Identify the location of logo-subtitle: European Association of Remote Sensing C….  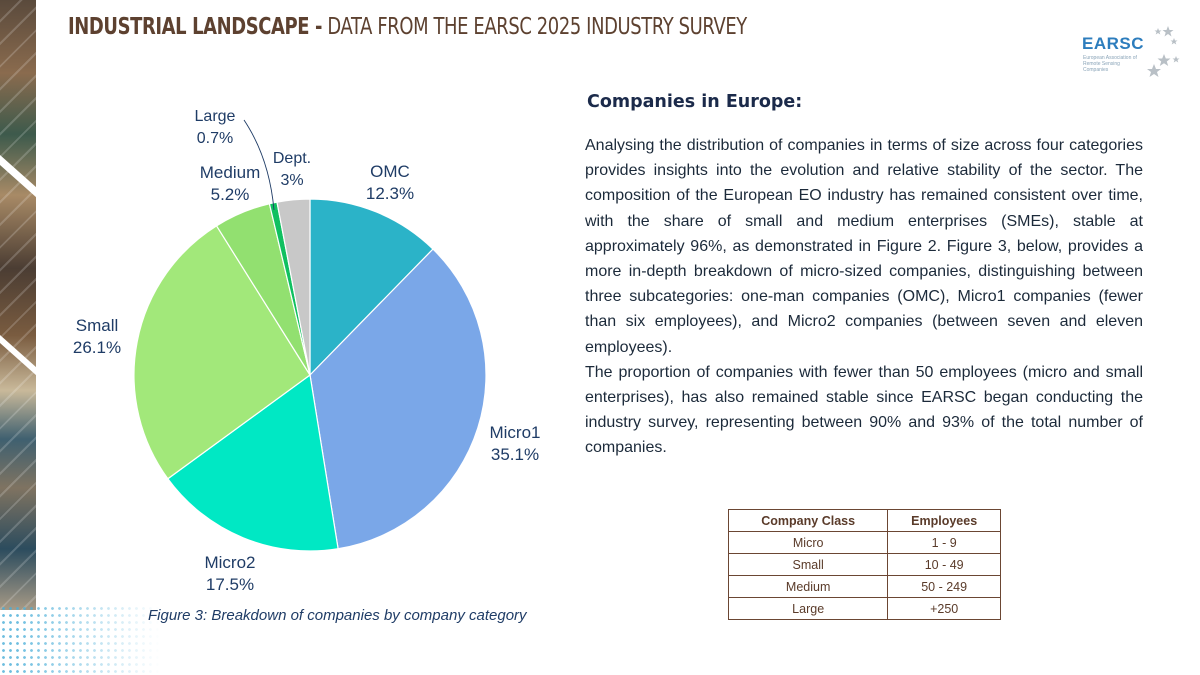
(1110, 64).